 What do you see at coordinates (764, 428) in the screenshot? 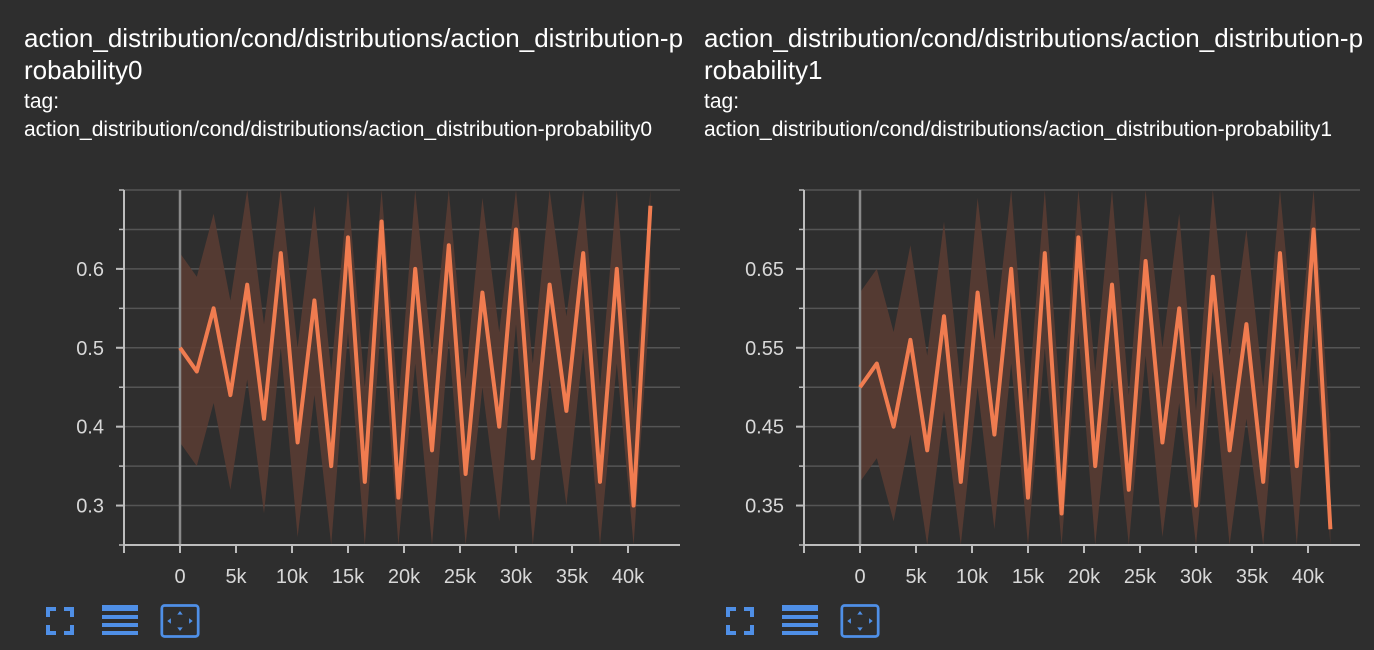
I see `y-tick-label: 0.45` at bounding box center [764, 428].